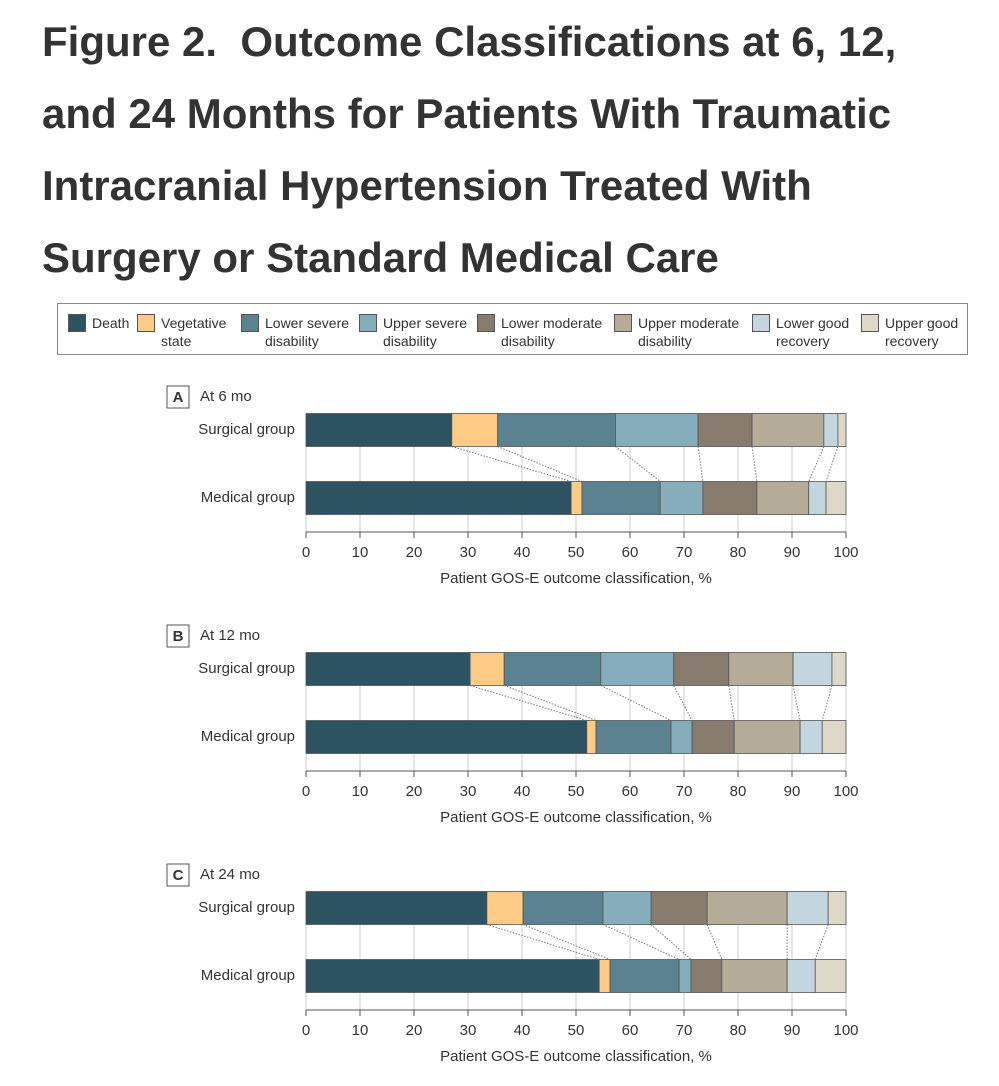 The width and height of the screenshot is (999, 1086). I want to click on legend-item: Vegetative state, so click(189, 334).